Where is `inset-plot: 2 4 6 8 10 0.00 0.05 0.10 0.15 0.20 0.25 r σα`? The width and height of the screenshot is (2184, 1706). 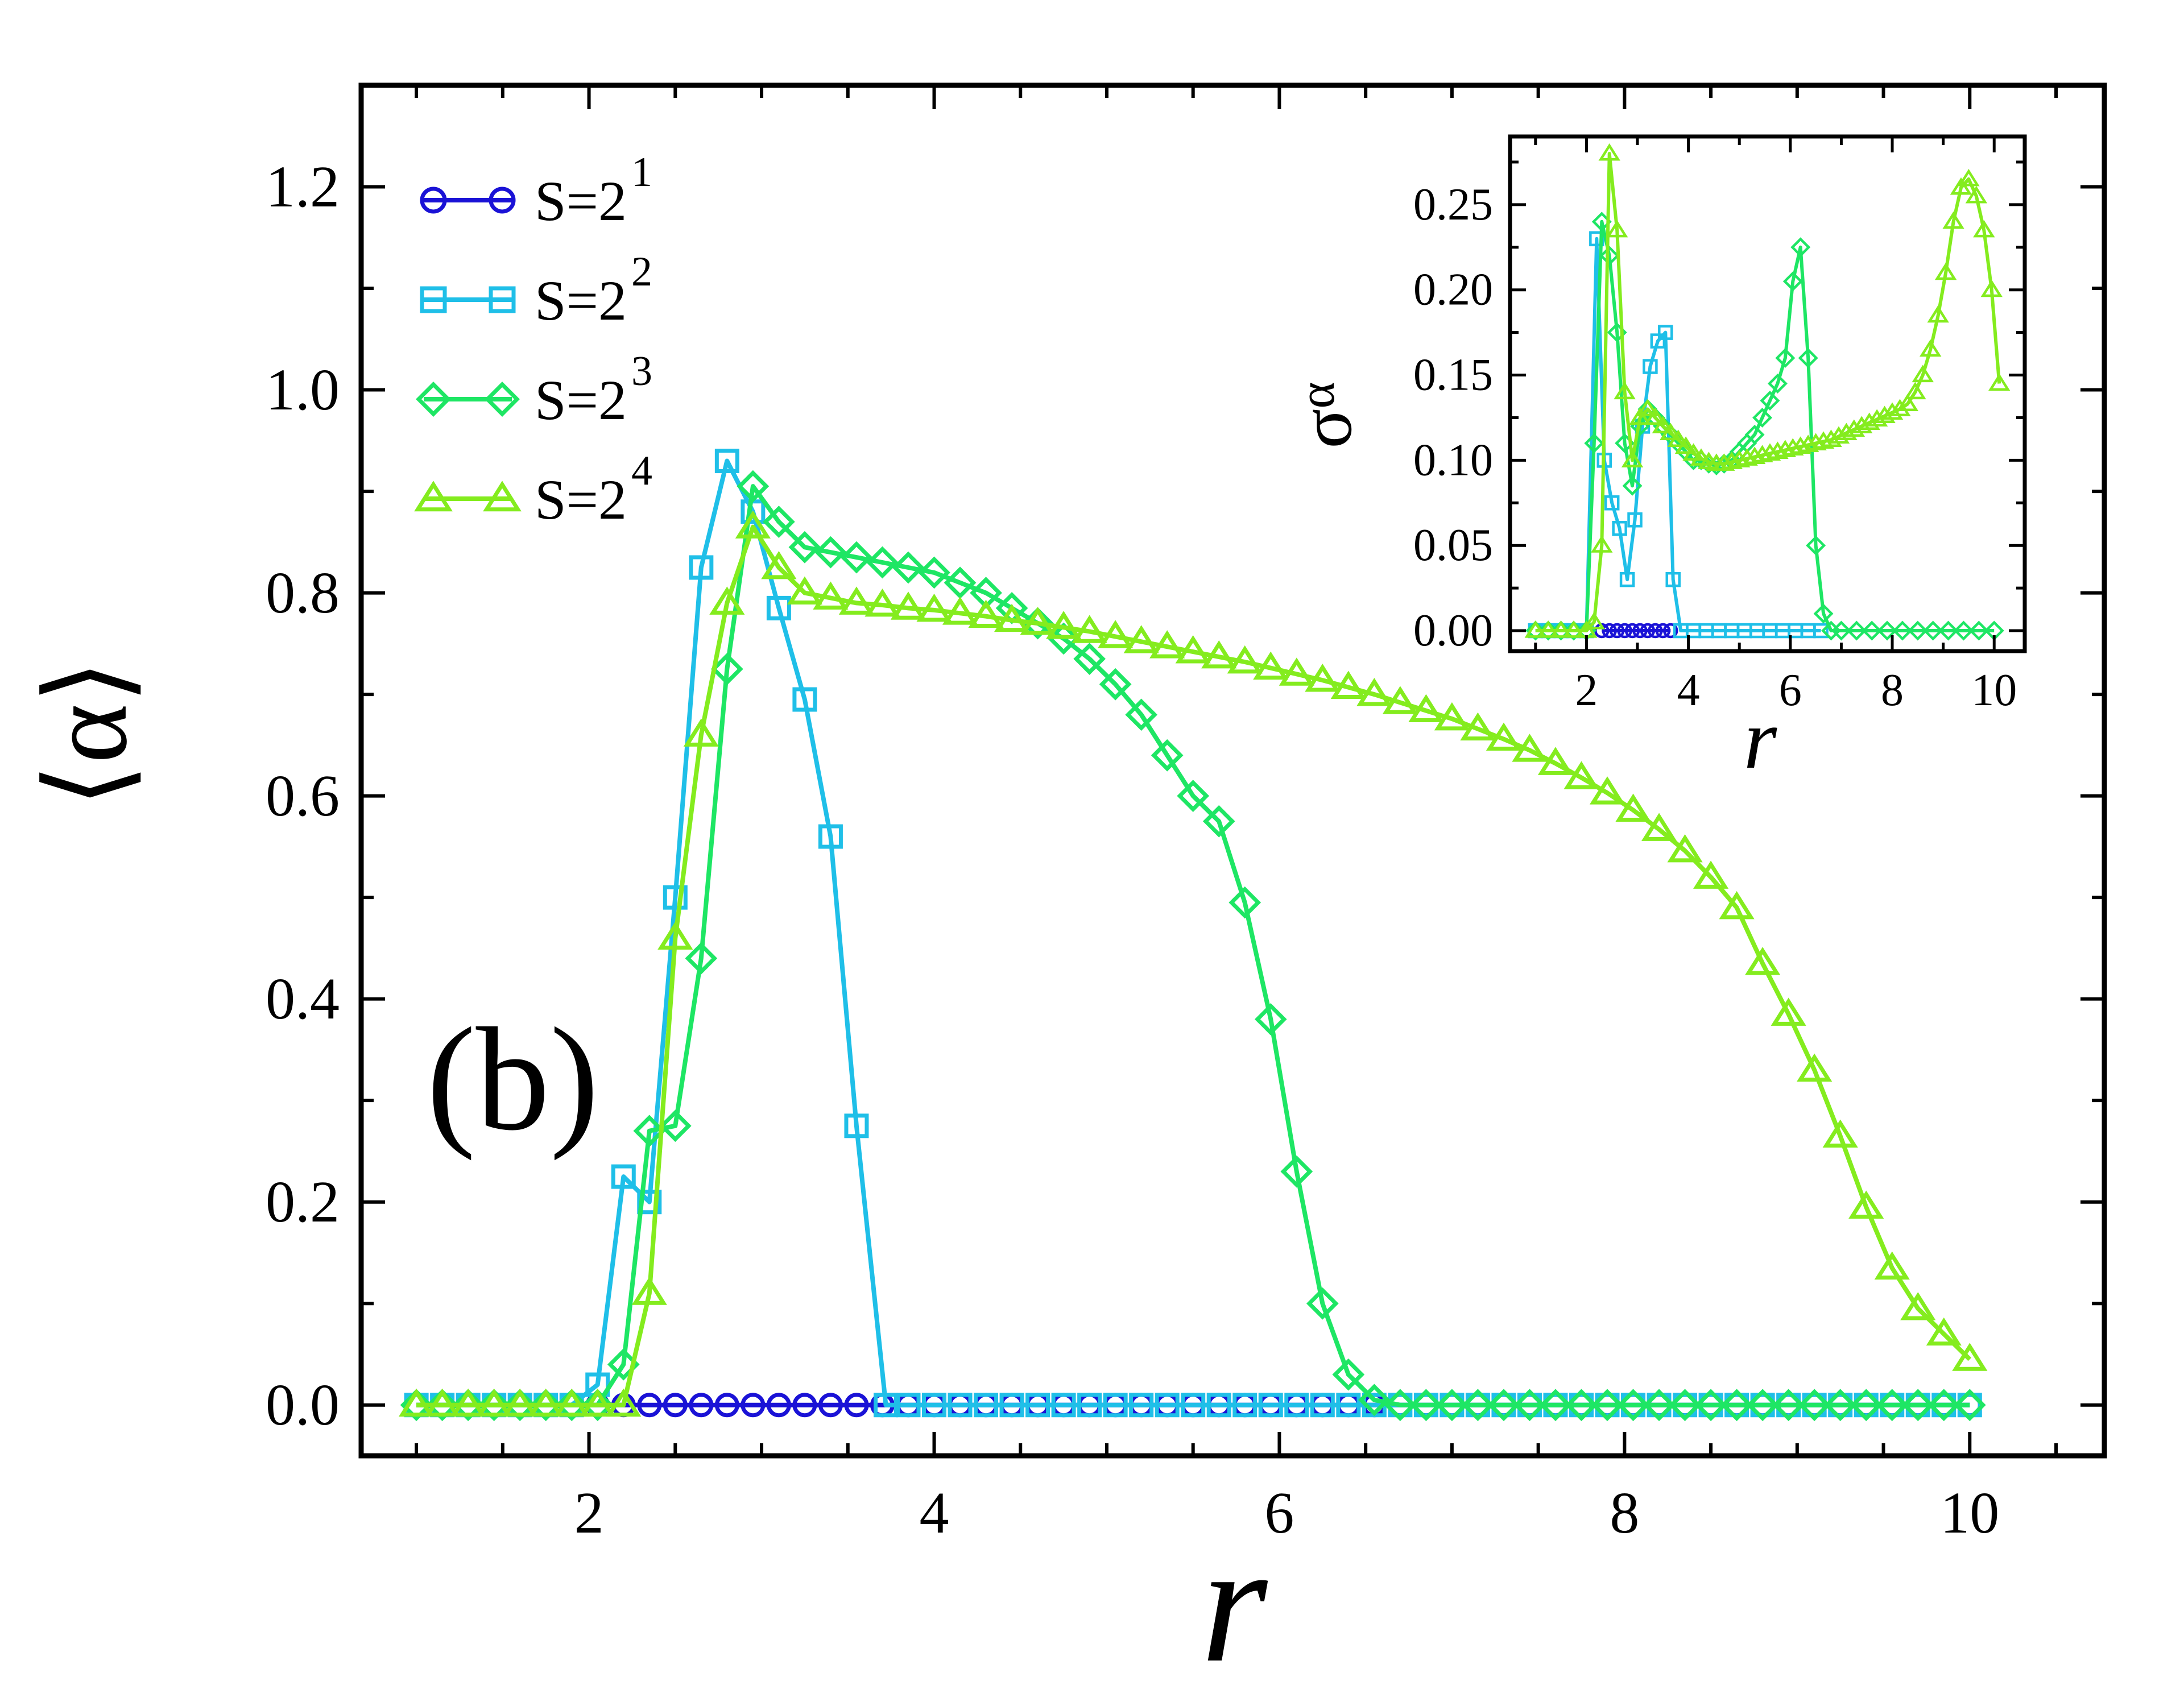 inset-plot: 2 4 6 8 10 0.00 0.05 0.10 0.15 0.20 0.25 r σα is located at coordinates (1656, 460).